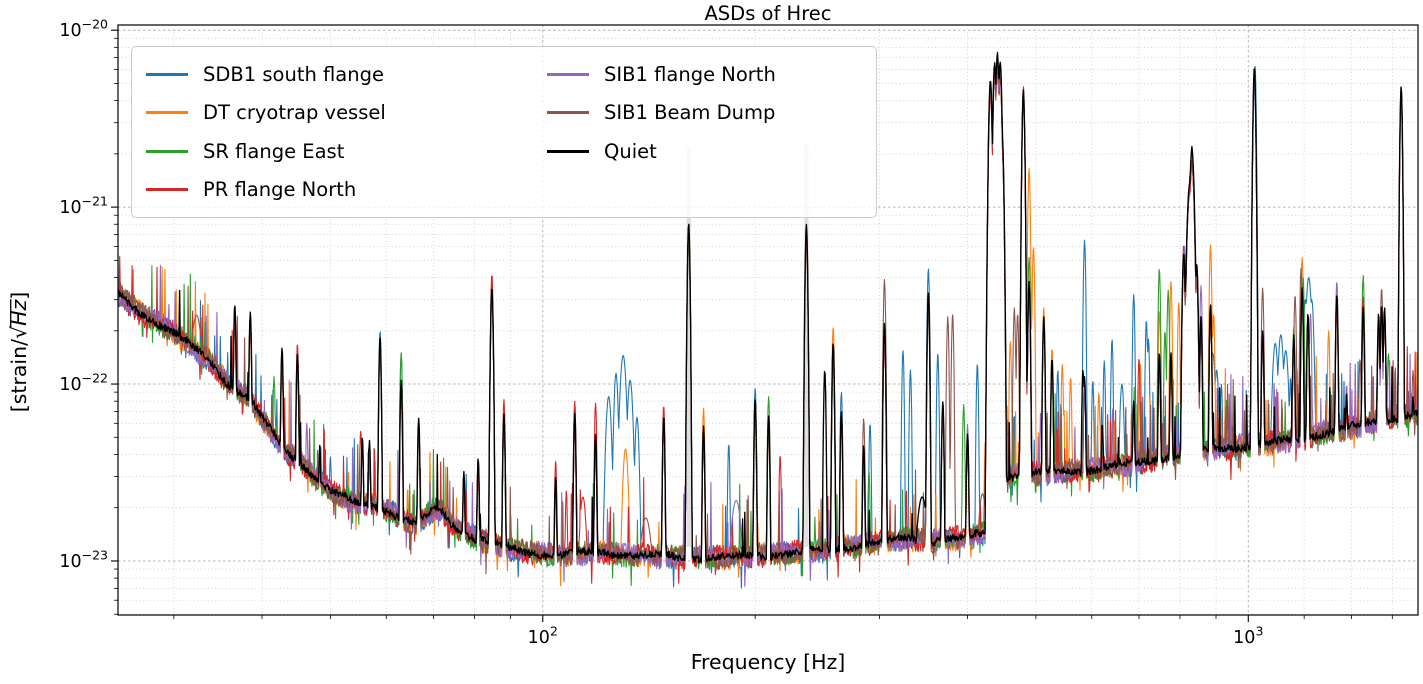 This screenshot has width=1423, height=684. What do you see at coordinates (767, 13) in the screenshot?
I see `chart-title: ASDs of Hrec` at bounding box center [767, 13].